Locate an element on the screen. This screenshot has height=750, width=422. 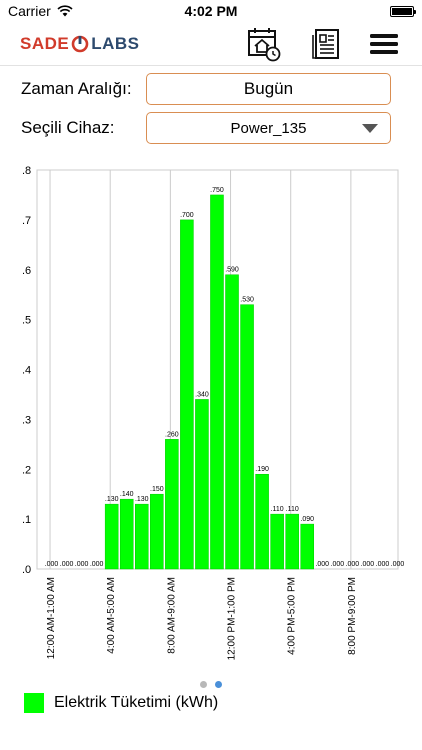
x-tick-label: 8:00 PM-9:00 PM is located at coordinates (352, 616).